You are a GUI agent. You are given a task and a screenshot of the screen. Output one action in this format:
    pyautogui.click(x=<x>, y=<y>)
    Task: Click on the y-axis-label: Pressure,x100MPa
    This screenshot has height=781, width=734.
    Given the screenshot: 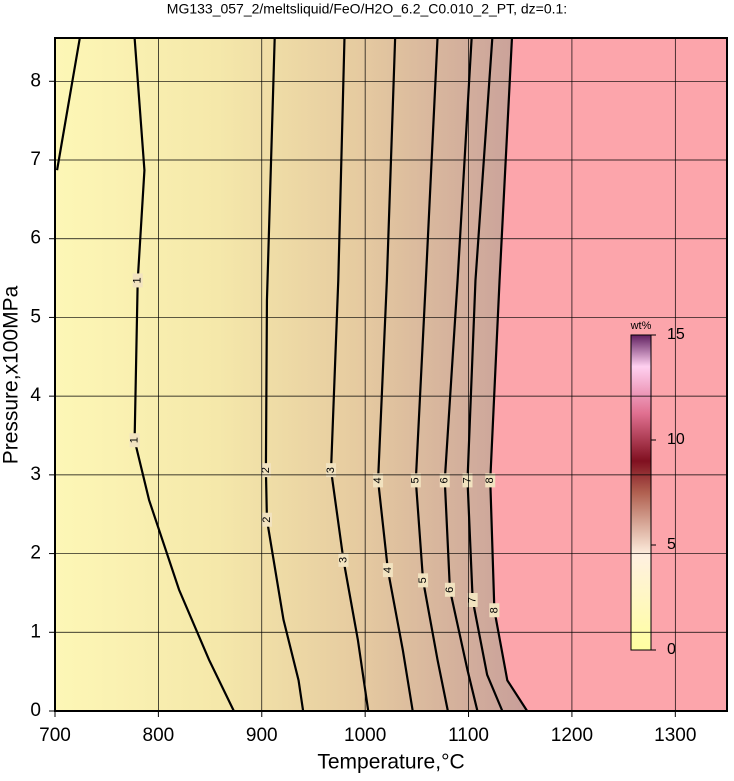 What is the action you would take?
    pyautogui.click(x=11, y=374)
    